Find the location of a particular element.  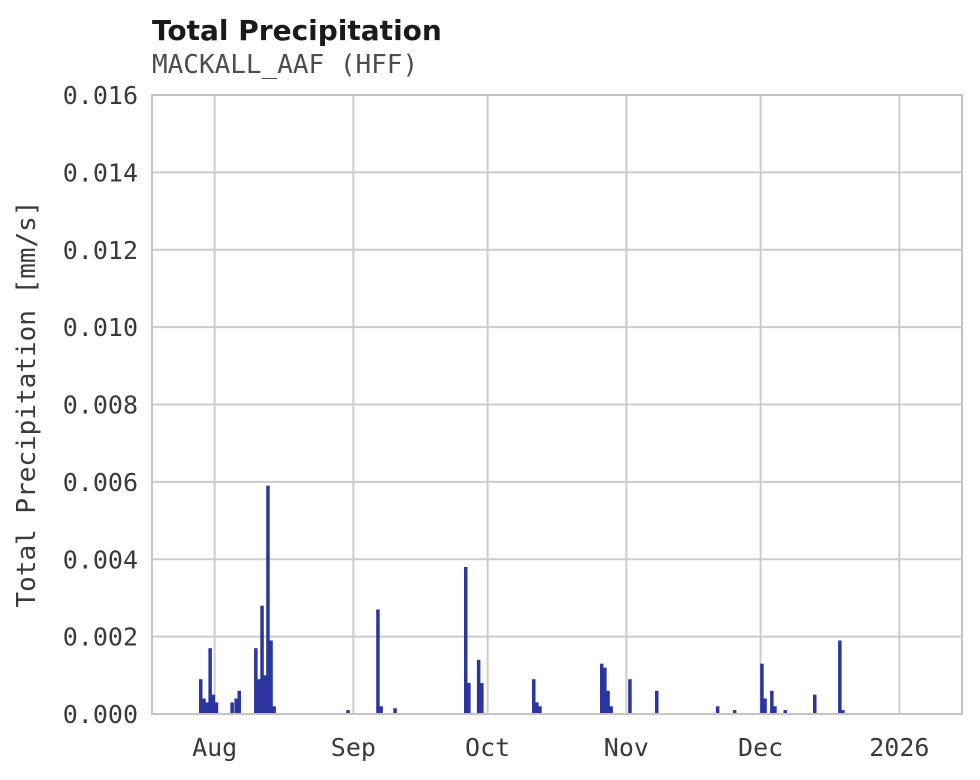

y-tick-label: 0.014 is located at coordinates (100, 172).